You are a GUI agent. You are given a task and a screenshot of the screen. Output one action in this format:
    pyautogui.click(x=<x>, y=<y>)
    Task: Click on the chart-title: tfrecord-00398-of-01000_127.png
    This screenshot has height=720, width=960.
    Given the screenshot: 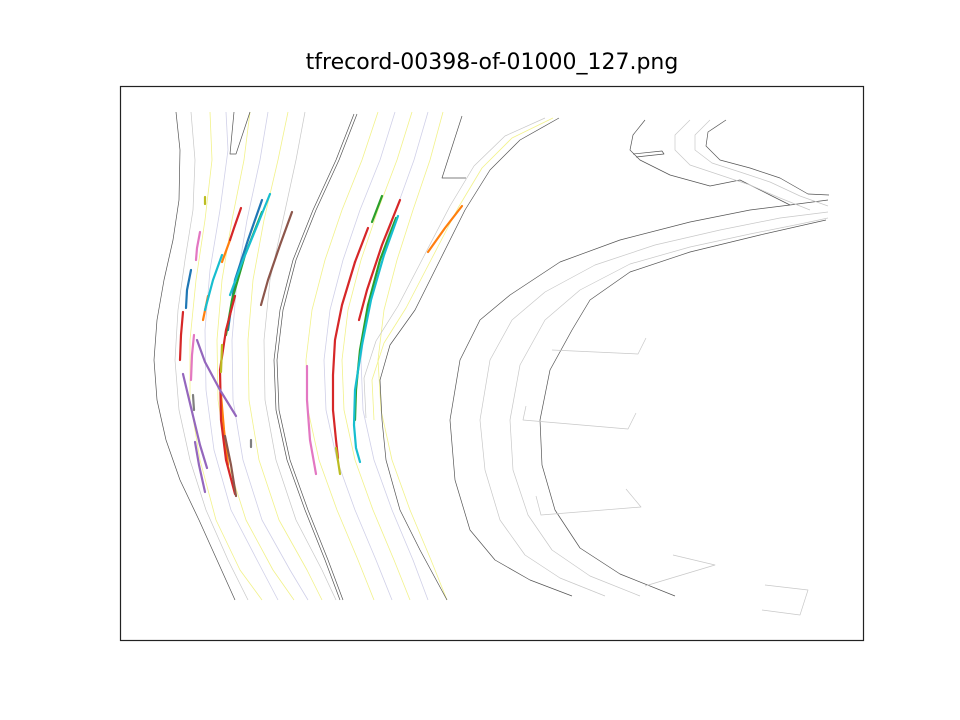 What is the action you would take?
    pyautogui.click(x=492, y=62)
    